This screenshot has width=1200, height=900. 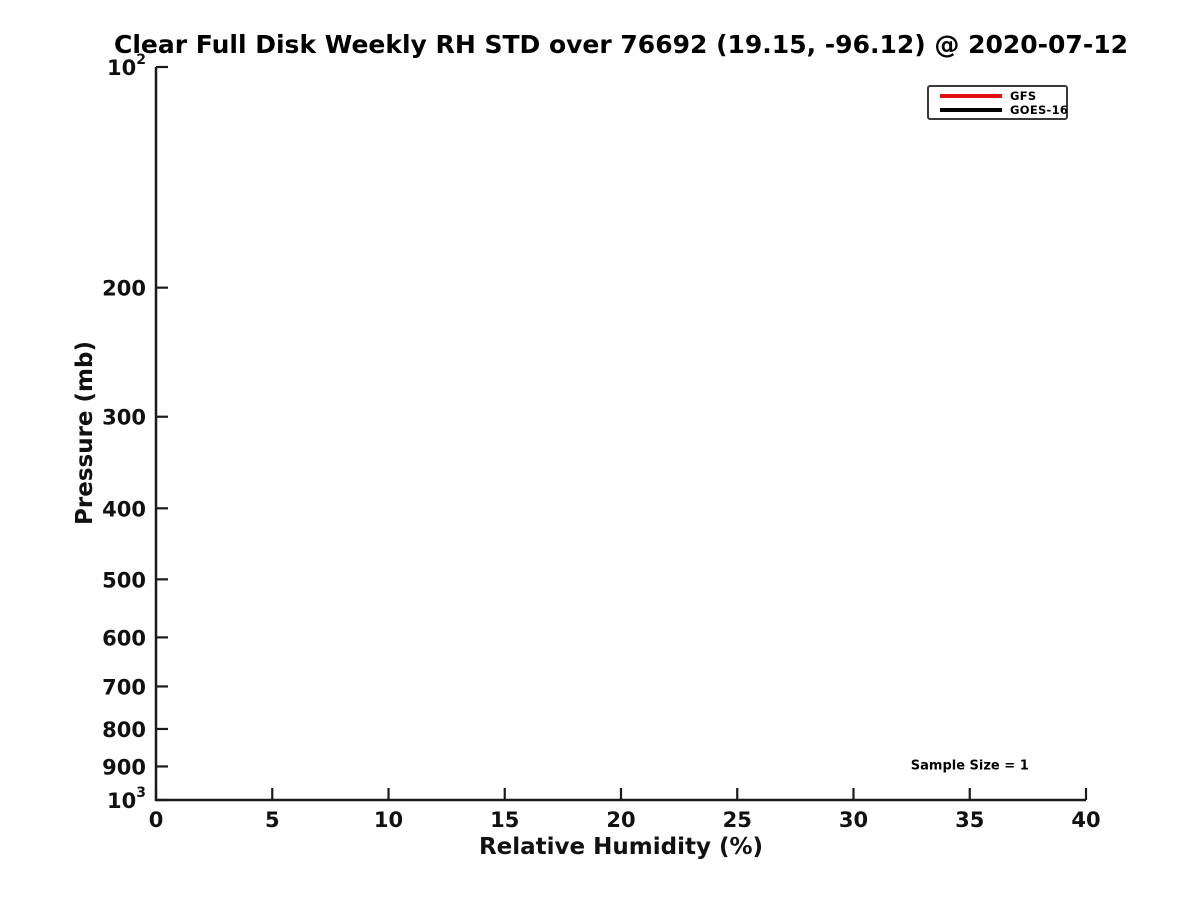 What do you see at coordinates (124, 767) in the screenshot?
I see `y-tick-label: 900` at bounding box center [124, 767].